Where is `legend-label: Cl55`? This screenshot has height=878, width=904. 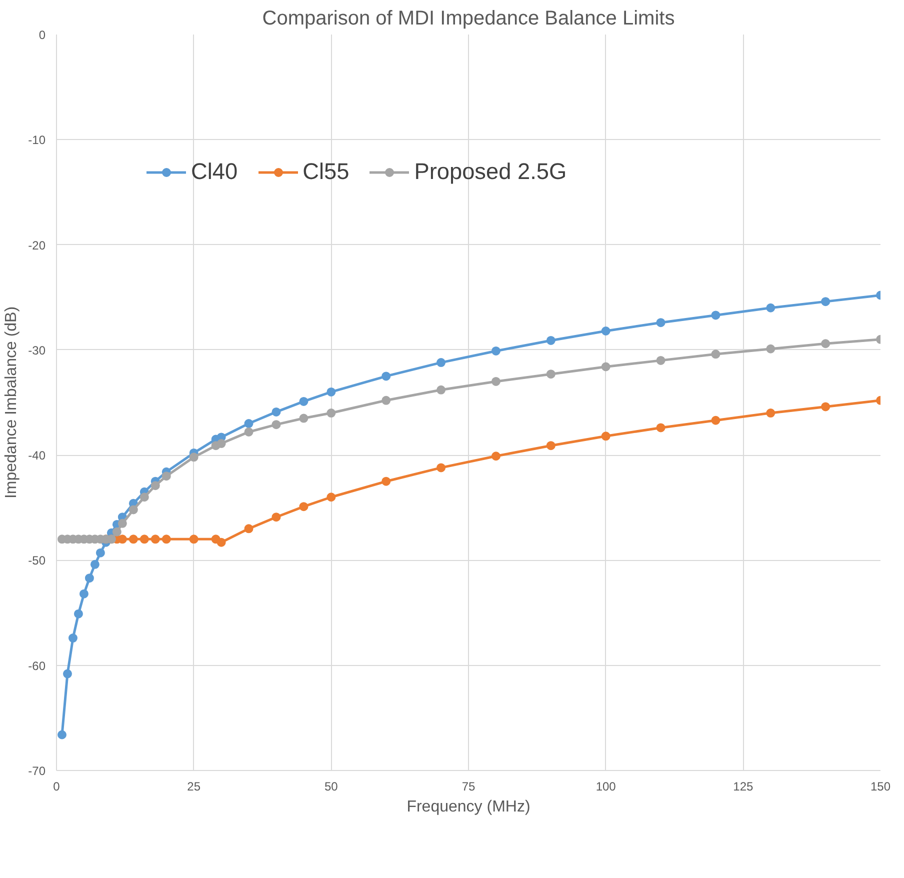 legend-label: Cl55 is located at coordinates (326, 171).